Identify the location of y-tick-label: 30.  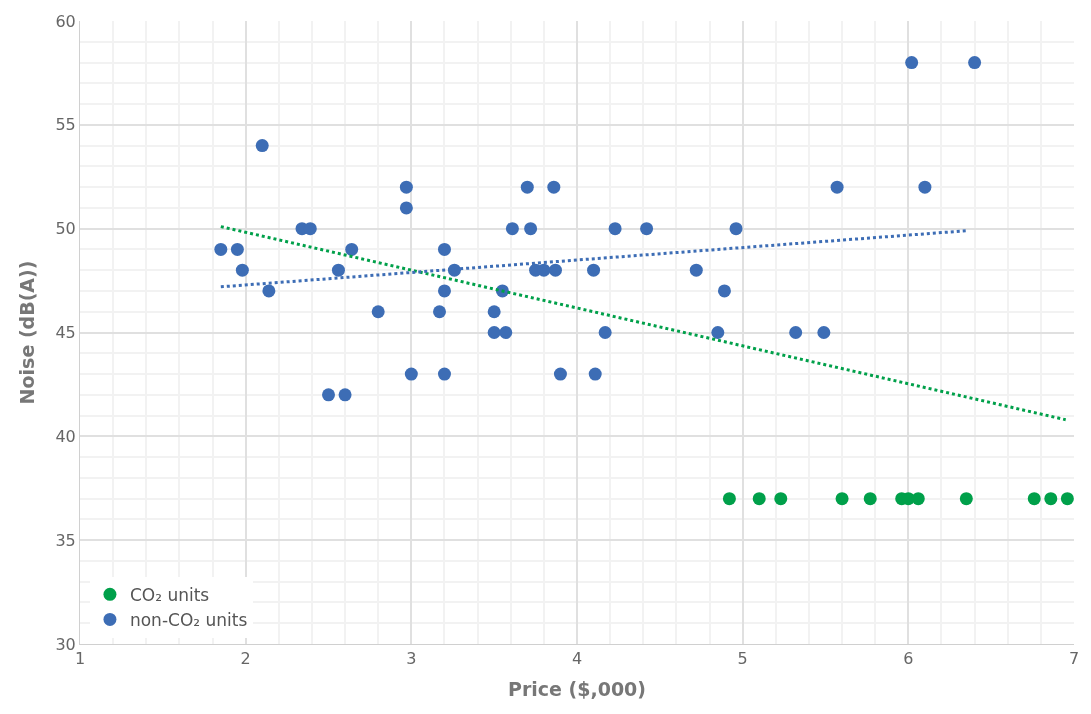
(65, 644).